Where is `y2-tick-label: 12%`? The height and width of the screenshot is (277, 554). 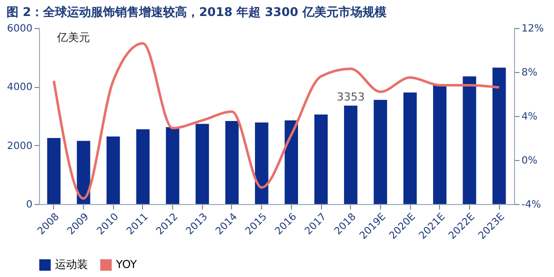
y2-tick-label: 12% is located at coordinates (533, 29).